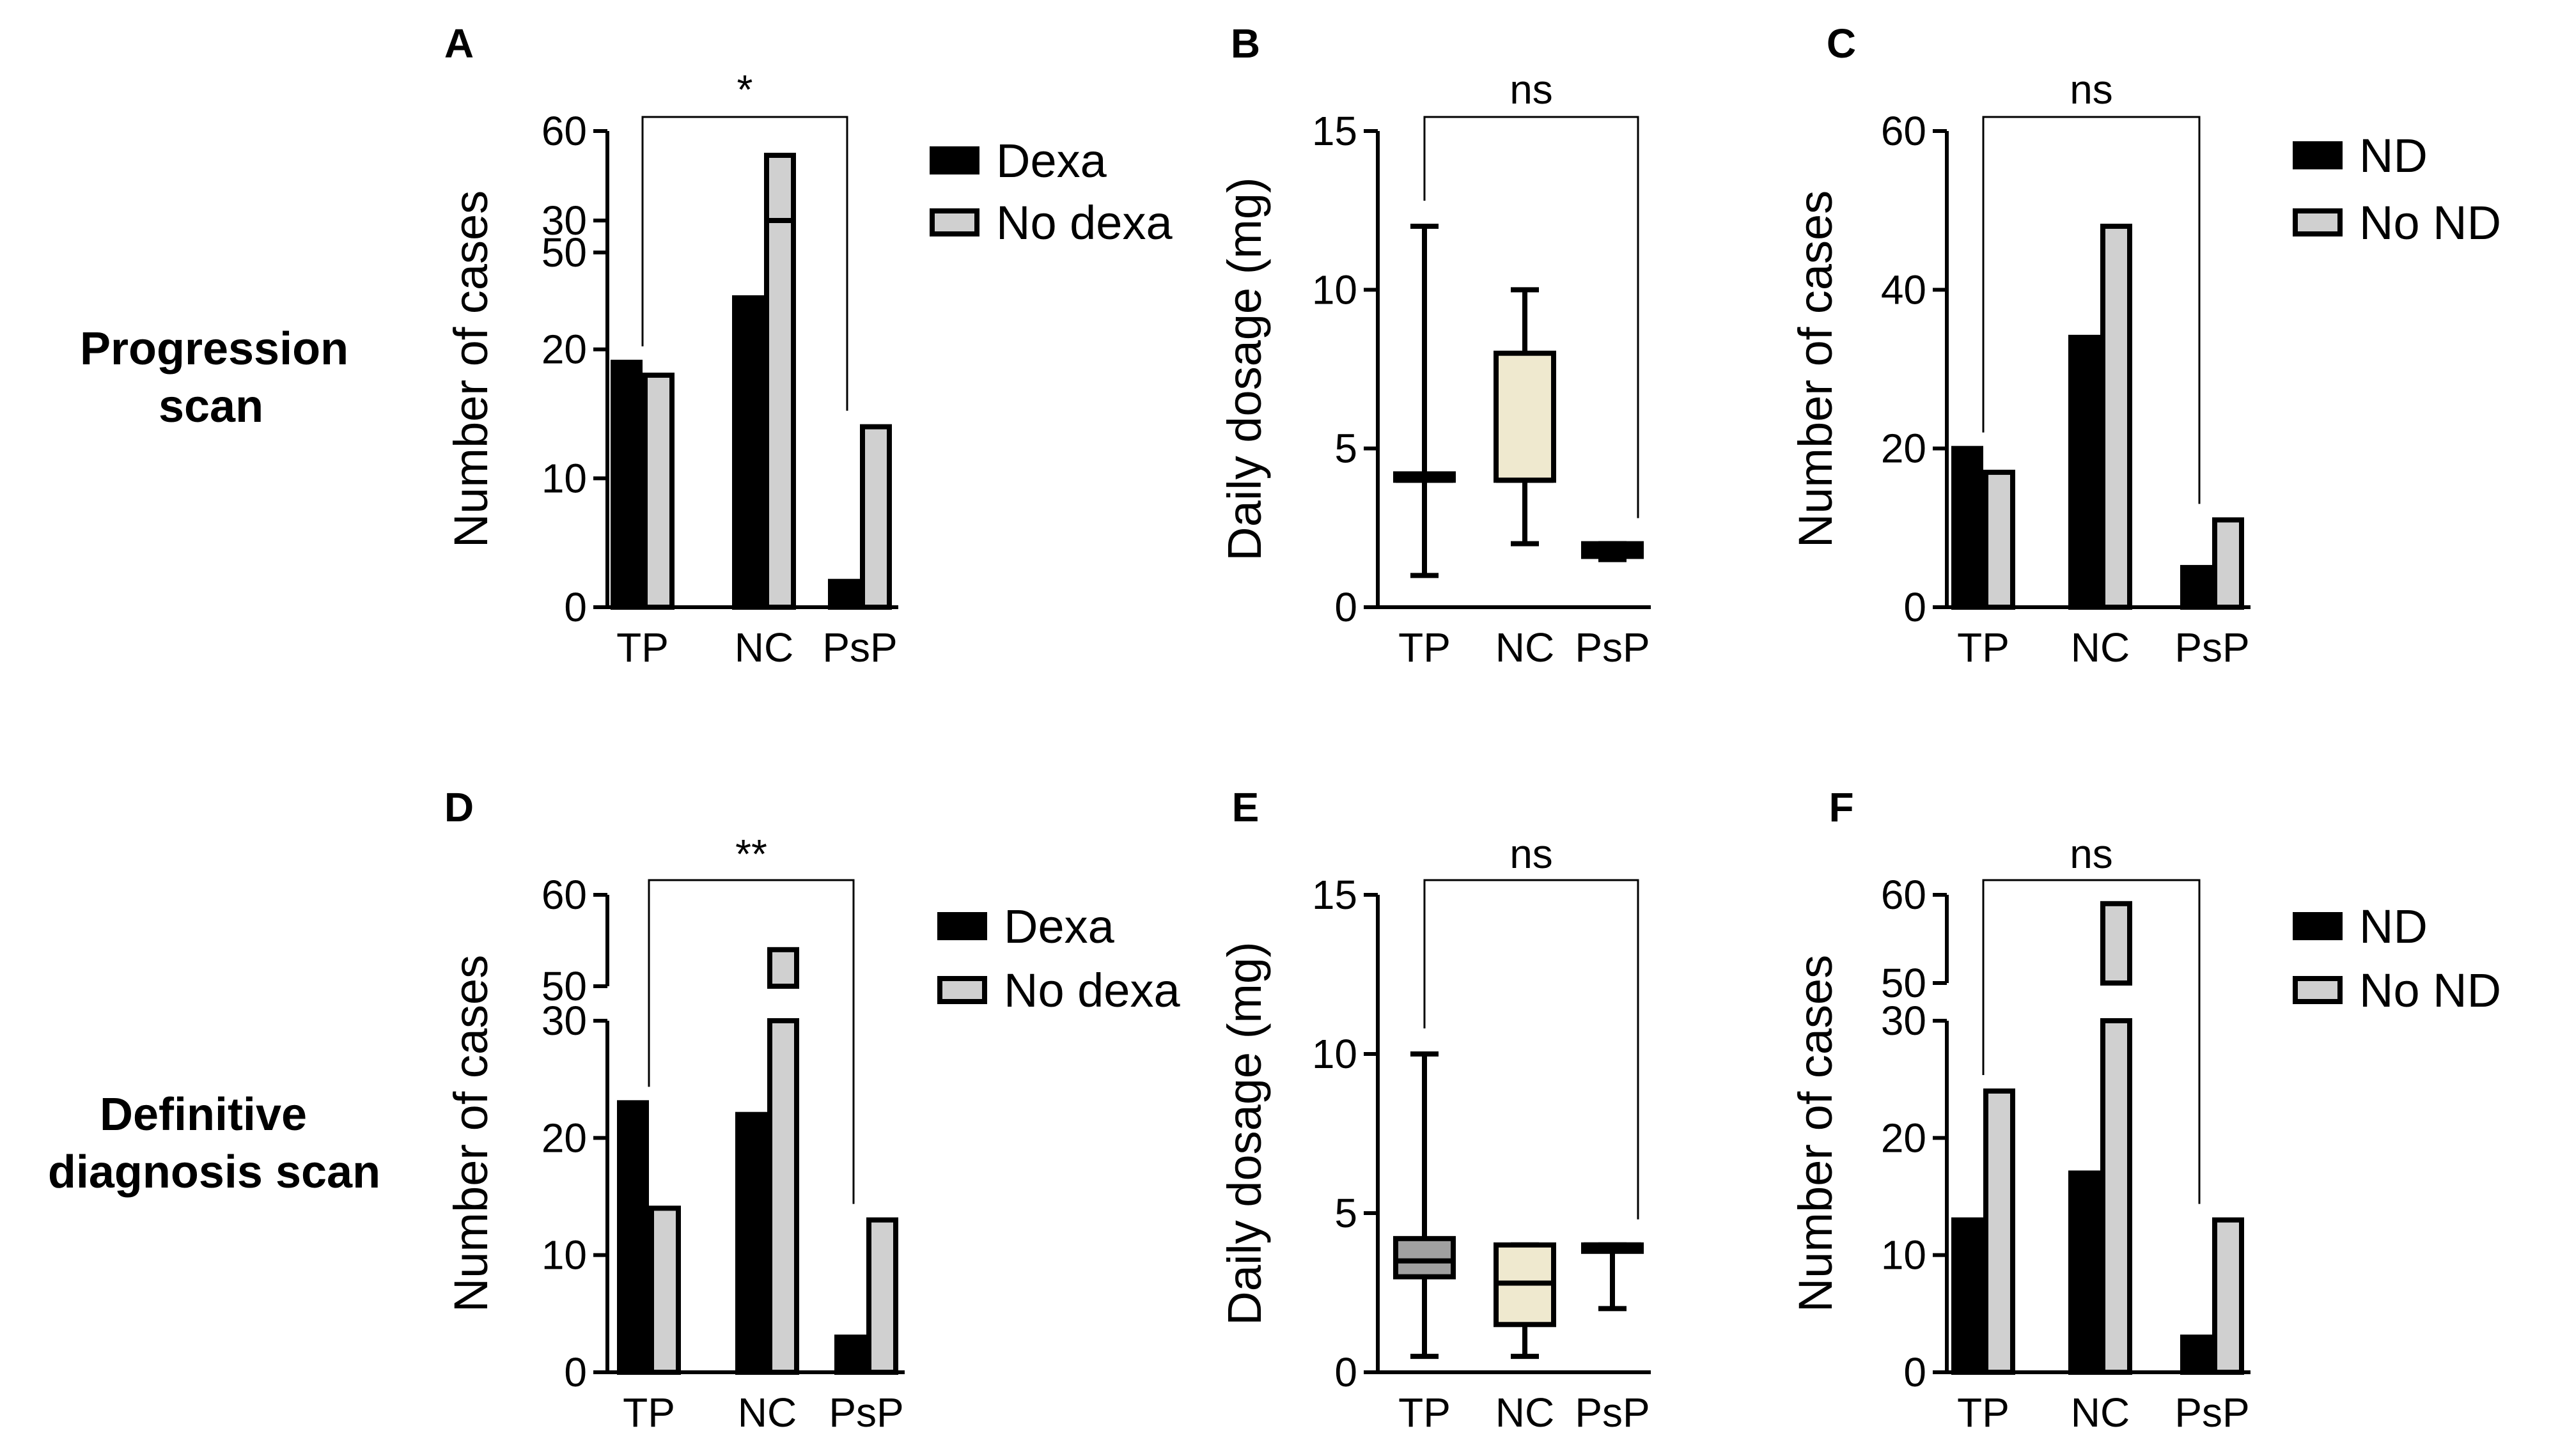 The image size is (2551, 1456). I want to click on panel-letter: C, so click(1842, 43).